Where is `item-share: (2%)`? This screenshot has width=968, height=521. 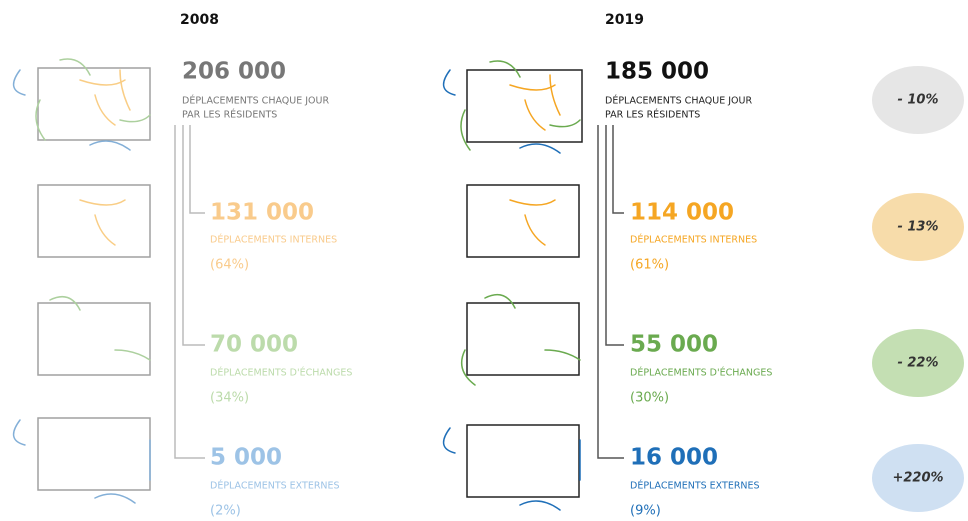 item-share: (2%) is located at coordinates (225, 511).